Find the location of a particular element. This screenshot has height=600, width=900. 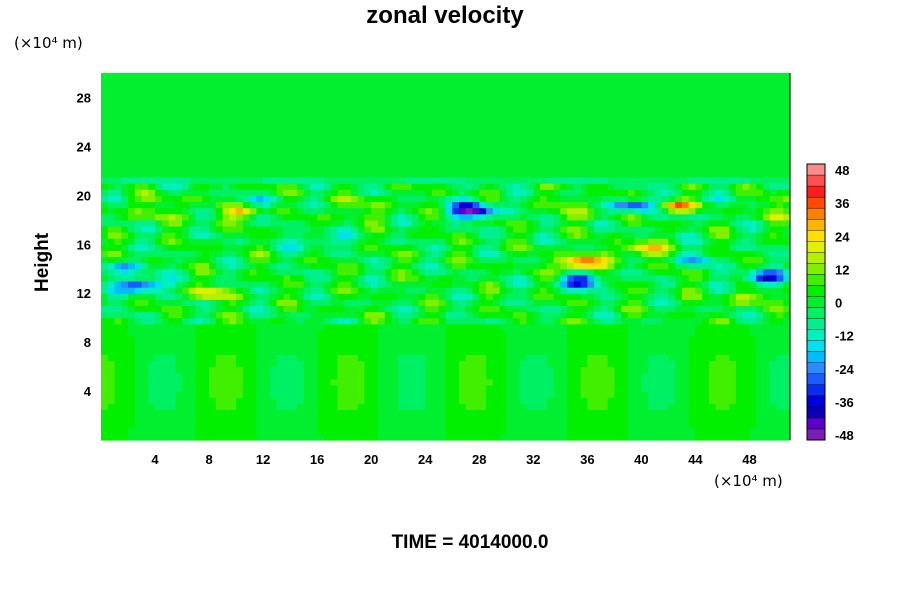

time-label: TIME = 4014000.0 is located at coordinates (470, 542).